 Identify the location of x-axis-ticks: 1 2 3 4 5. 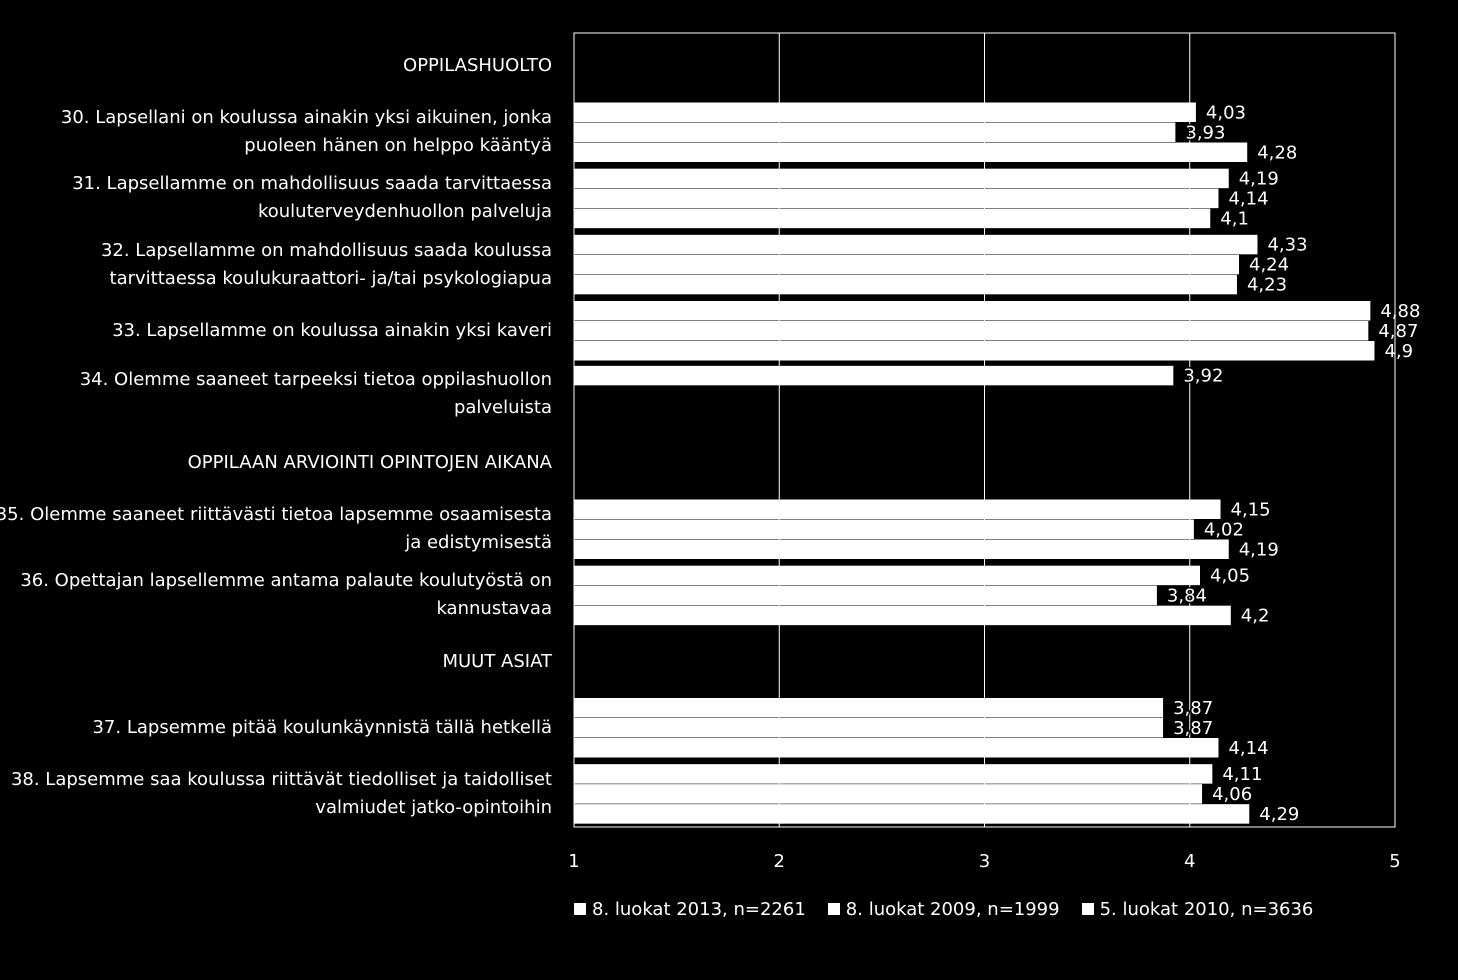
(984, 861).